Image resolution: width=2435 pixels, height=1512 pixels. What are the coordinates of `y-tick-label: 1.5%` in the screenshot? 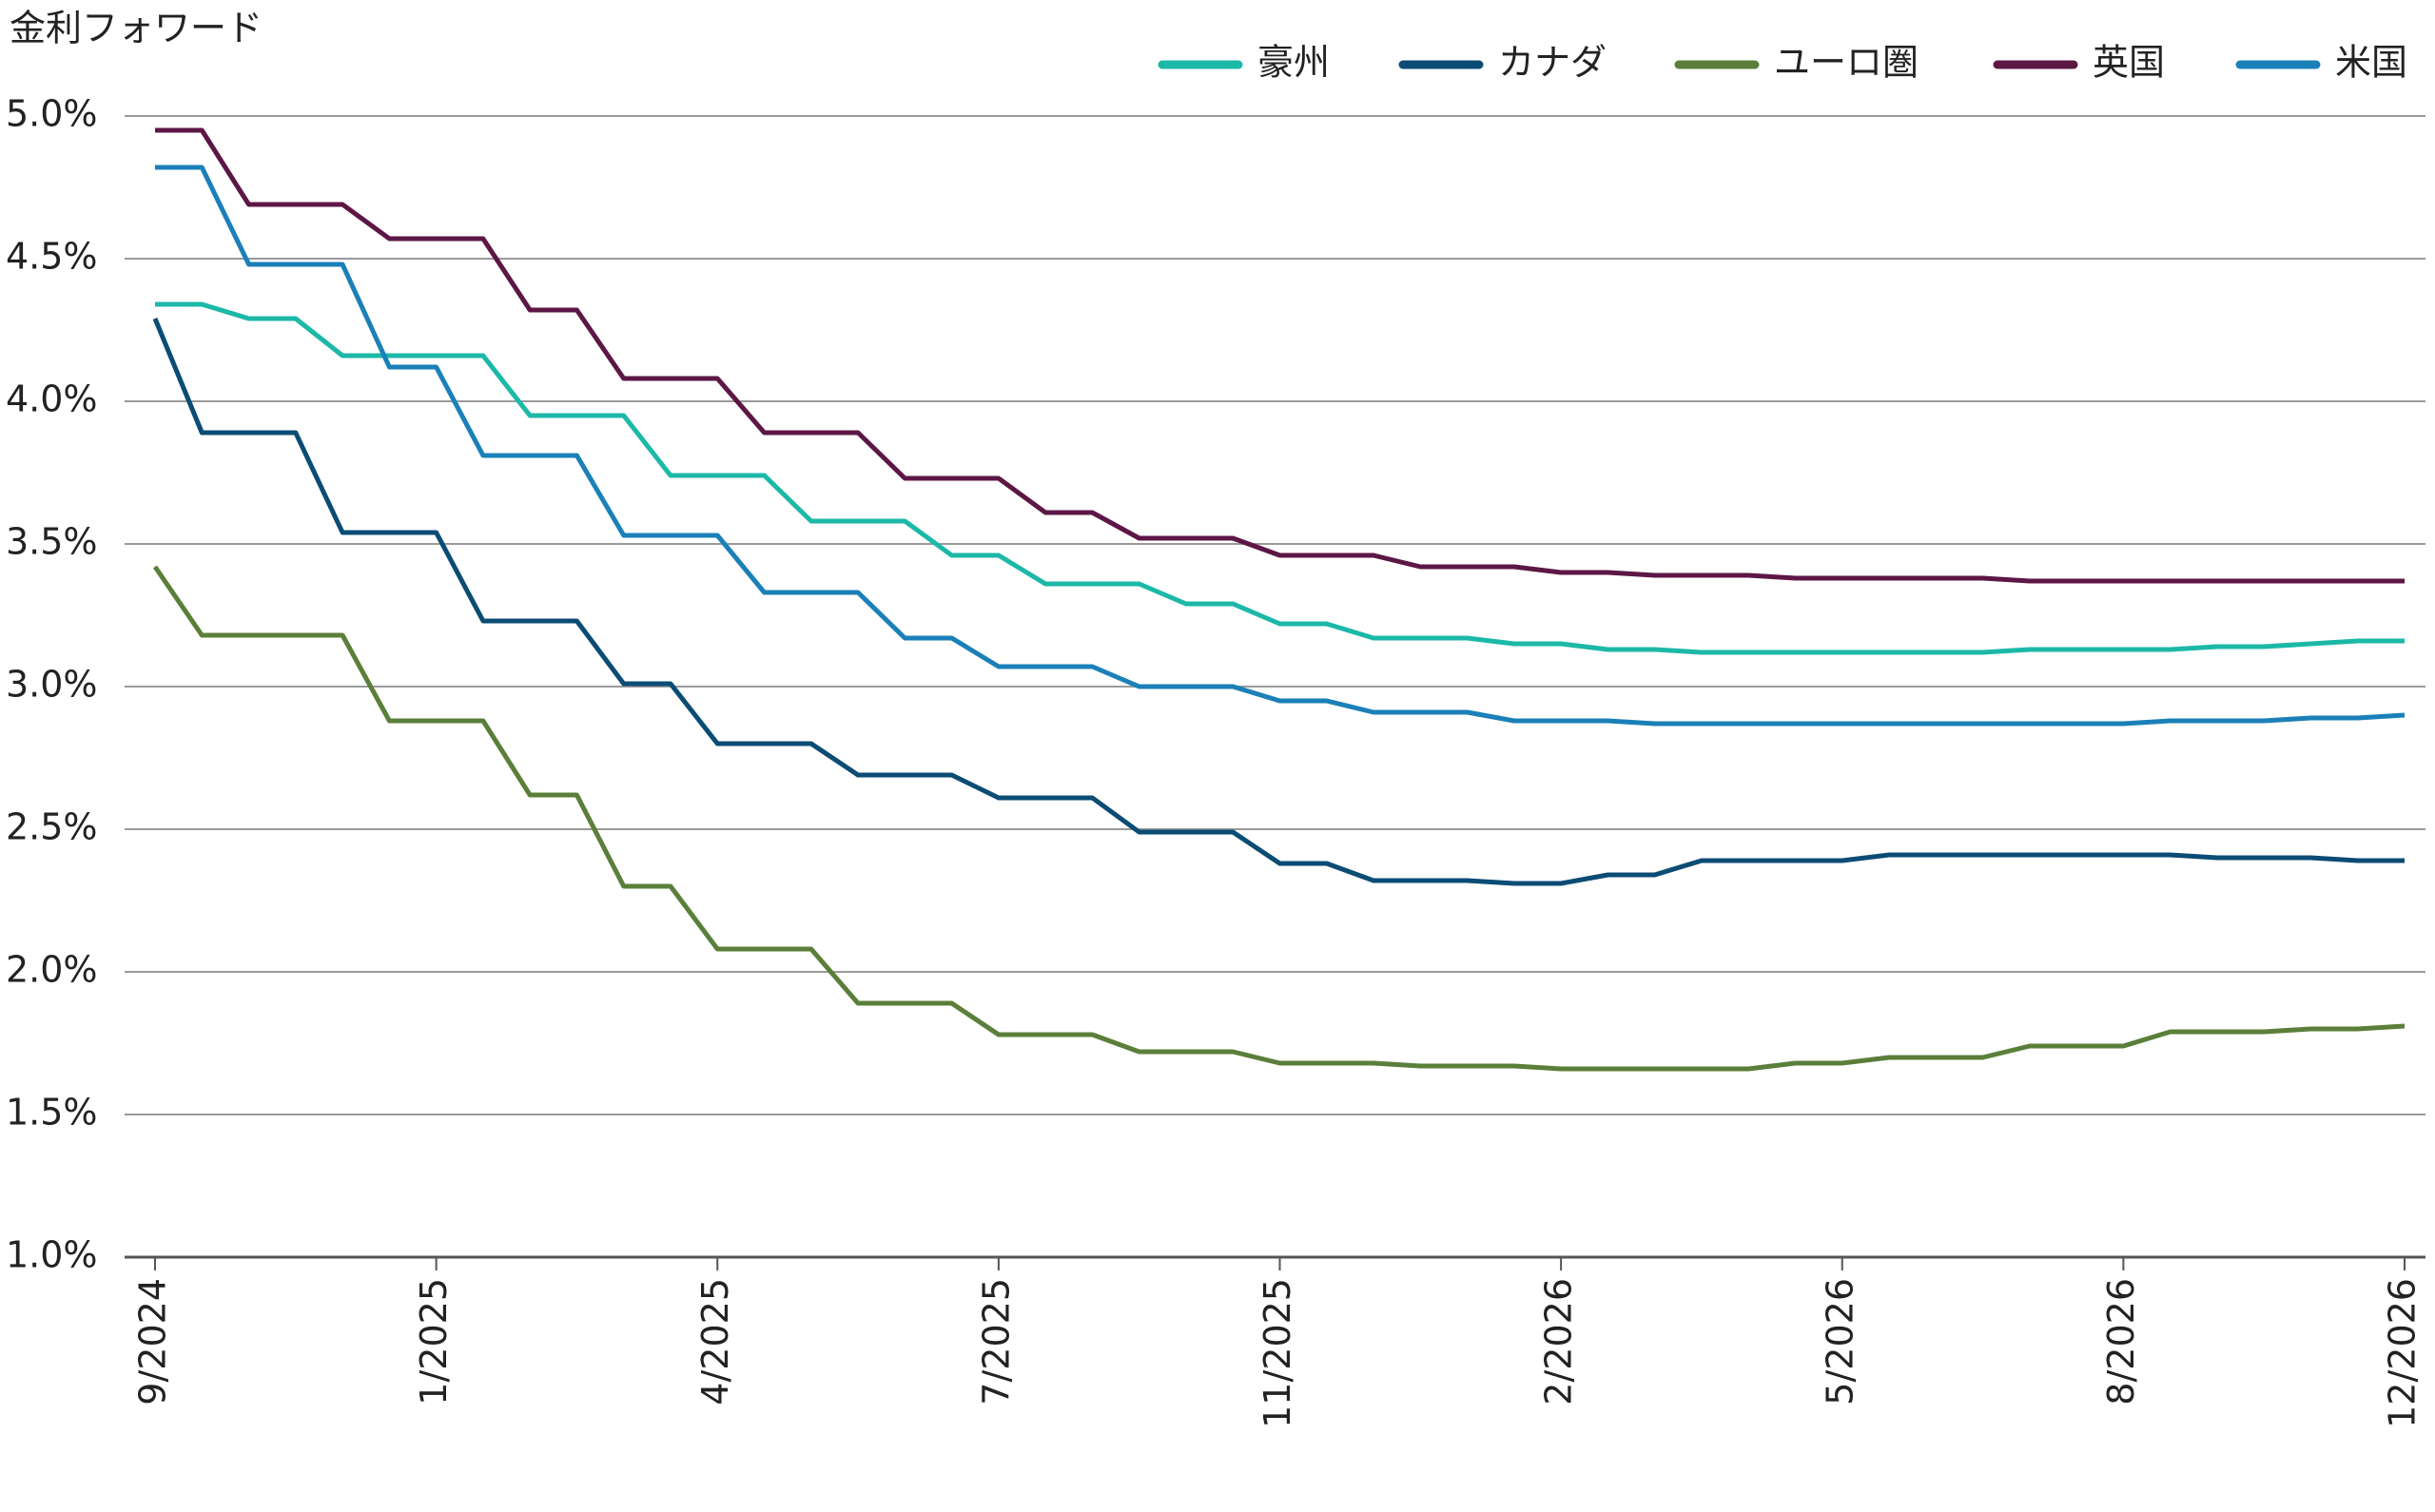 It's located at (52, 1113).